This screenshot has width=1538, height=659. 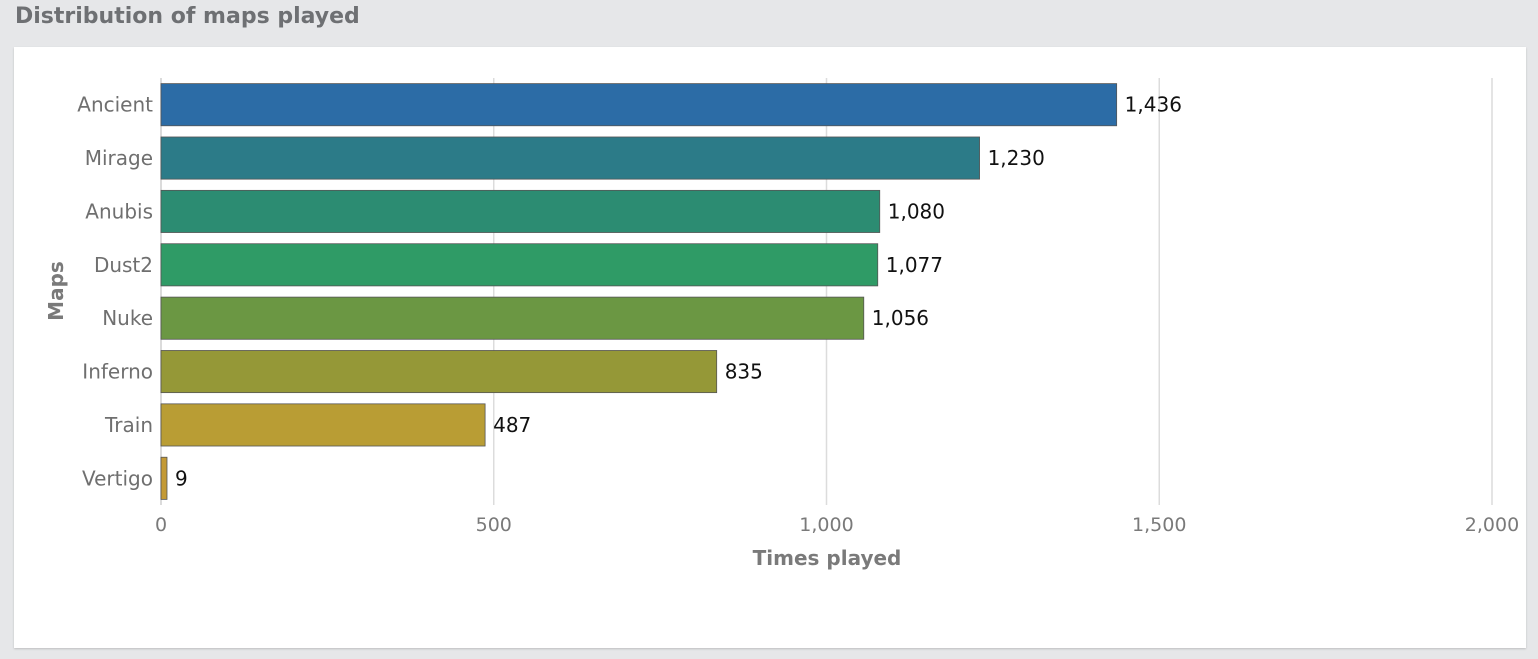 I want to click on x-tick-label: 2,000, so click(x=1492, y=525).